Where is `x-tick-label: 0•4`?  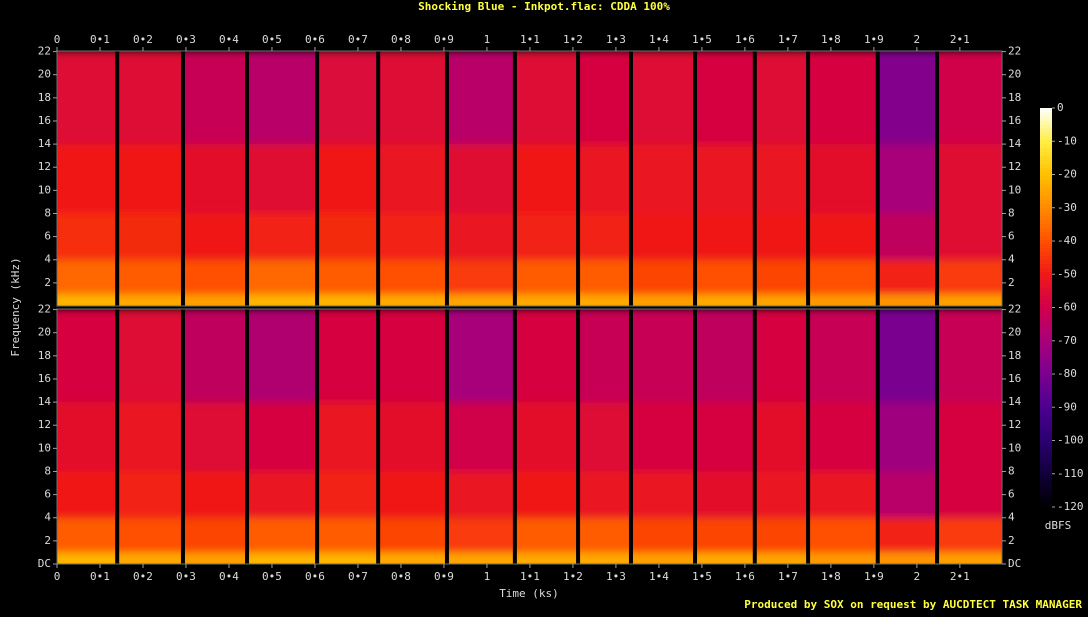 x-tick-label: 0•4 is located at coordinates (229, 39).